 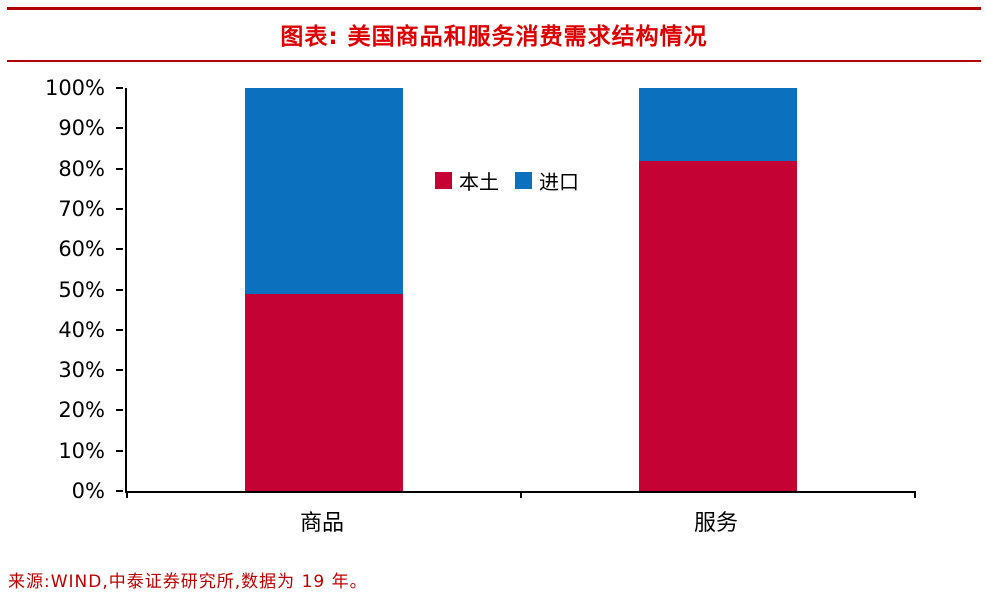 I want to click on y-tick-label: 100%, so click(x=74, y=88).